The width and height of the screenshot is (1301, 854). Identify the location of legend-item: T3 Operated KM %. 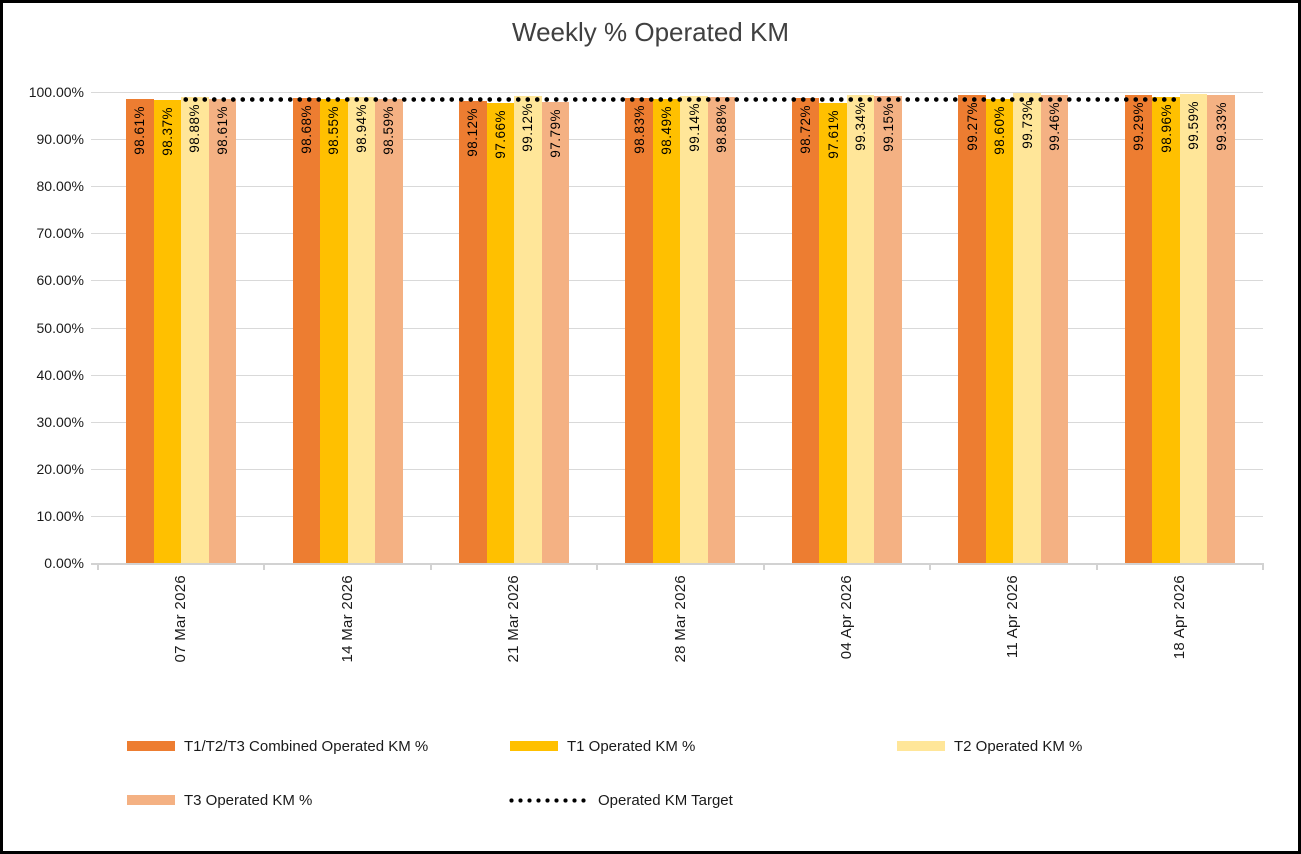
(220, 800).